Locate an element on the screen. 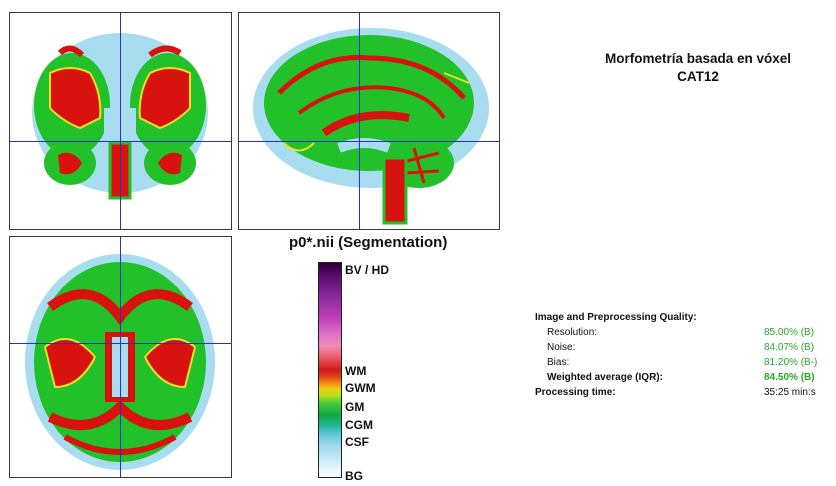  noise-label: Noise: is located at coordinates (561, 347).